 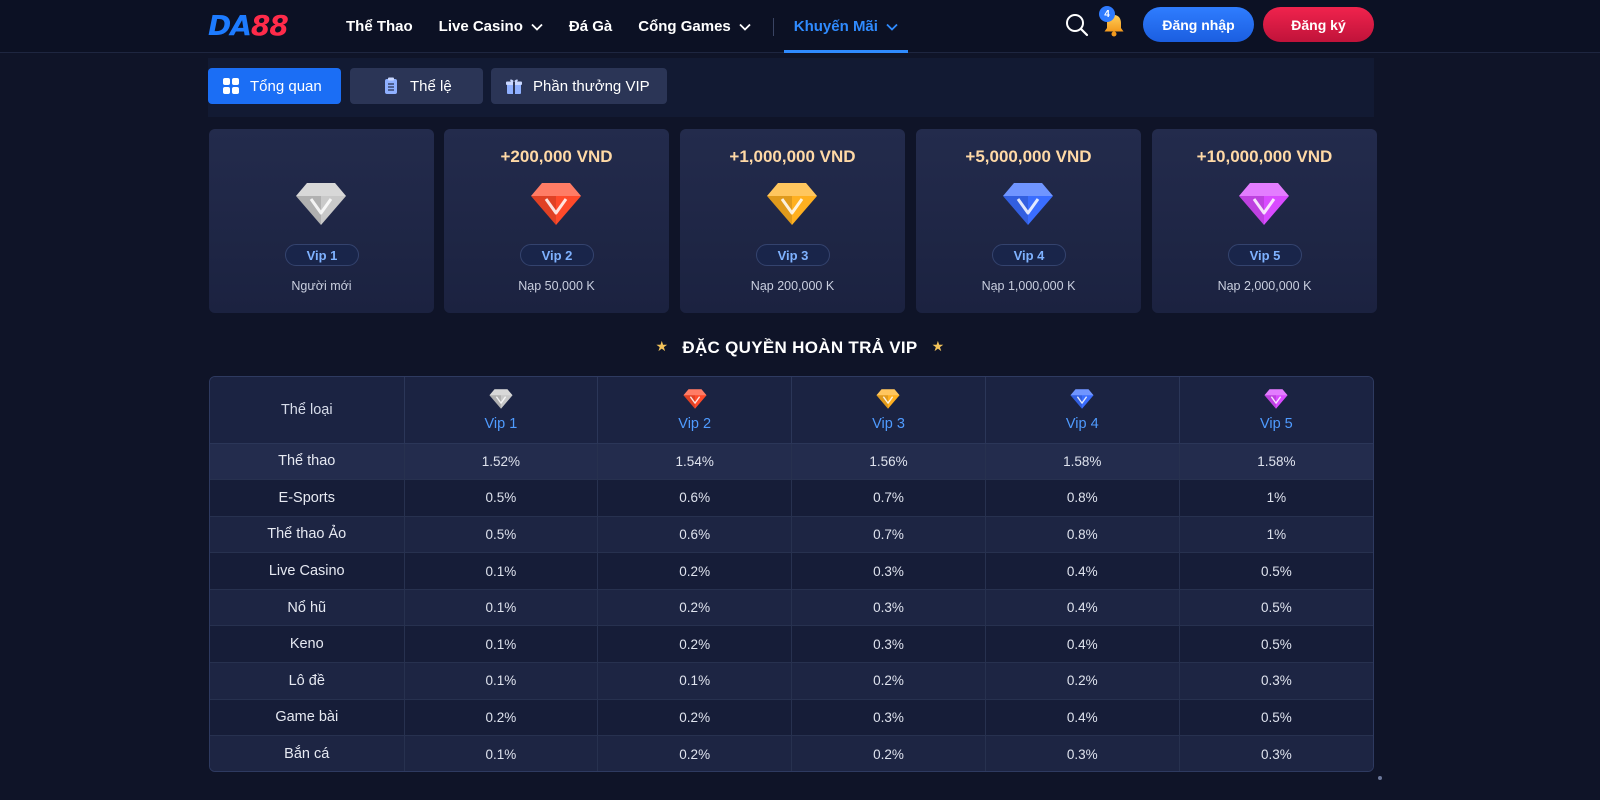 What do you see at coordinates (1264, 286) in the screenshot?
I see `vip-condition: Nạp 2,000,000 K` at bounding box center [1264, 286].